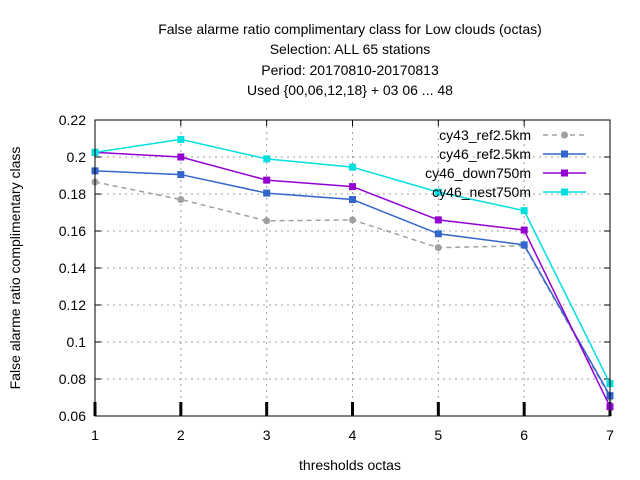  What do you see at coordinates (72, 268) in the screenshot?
I see `y-tick-label: 0.14` at bounding box center [72, 268].